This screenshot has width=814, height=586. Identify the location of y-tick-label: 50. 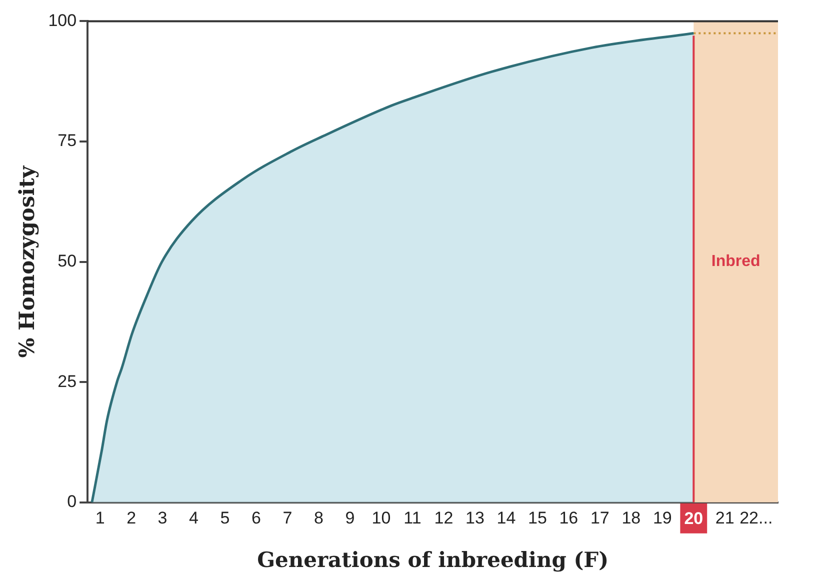
(67, 260).